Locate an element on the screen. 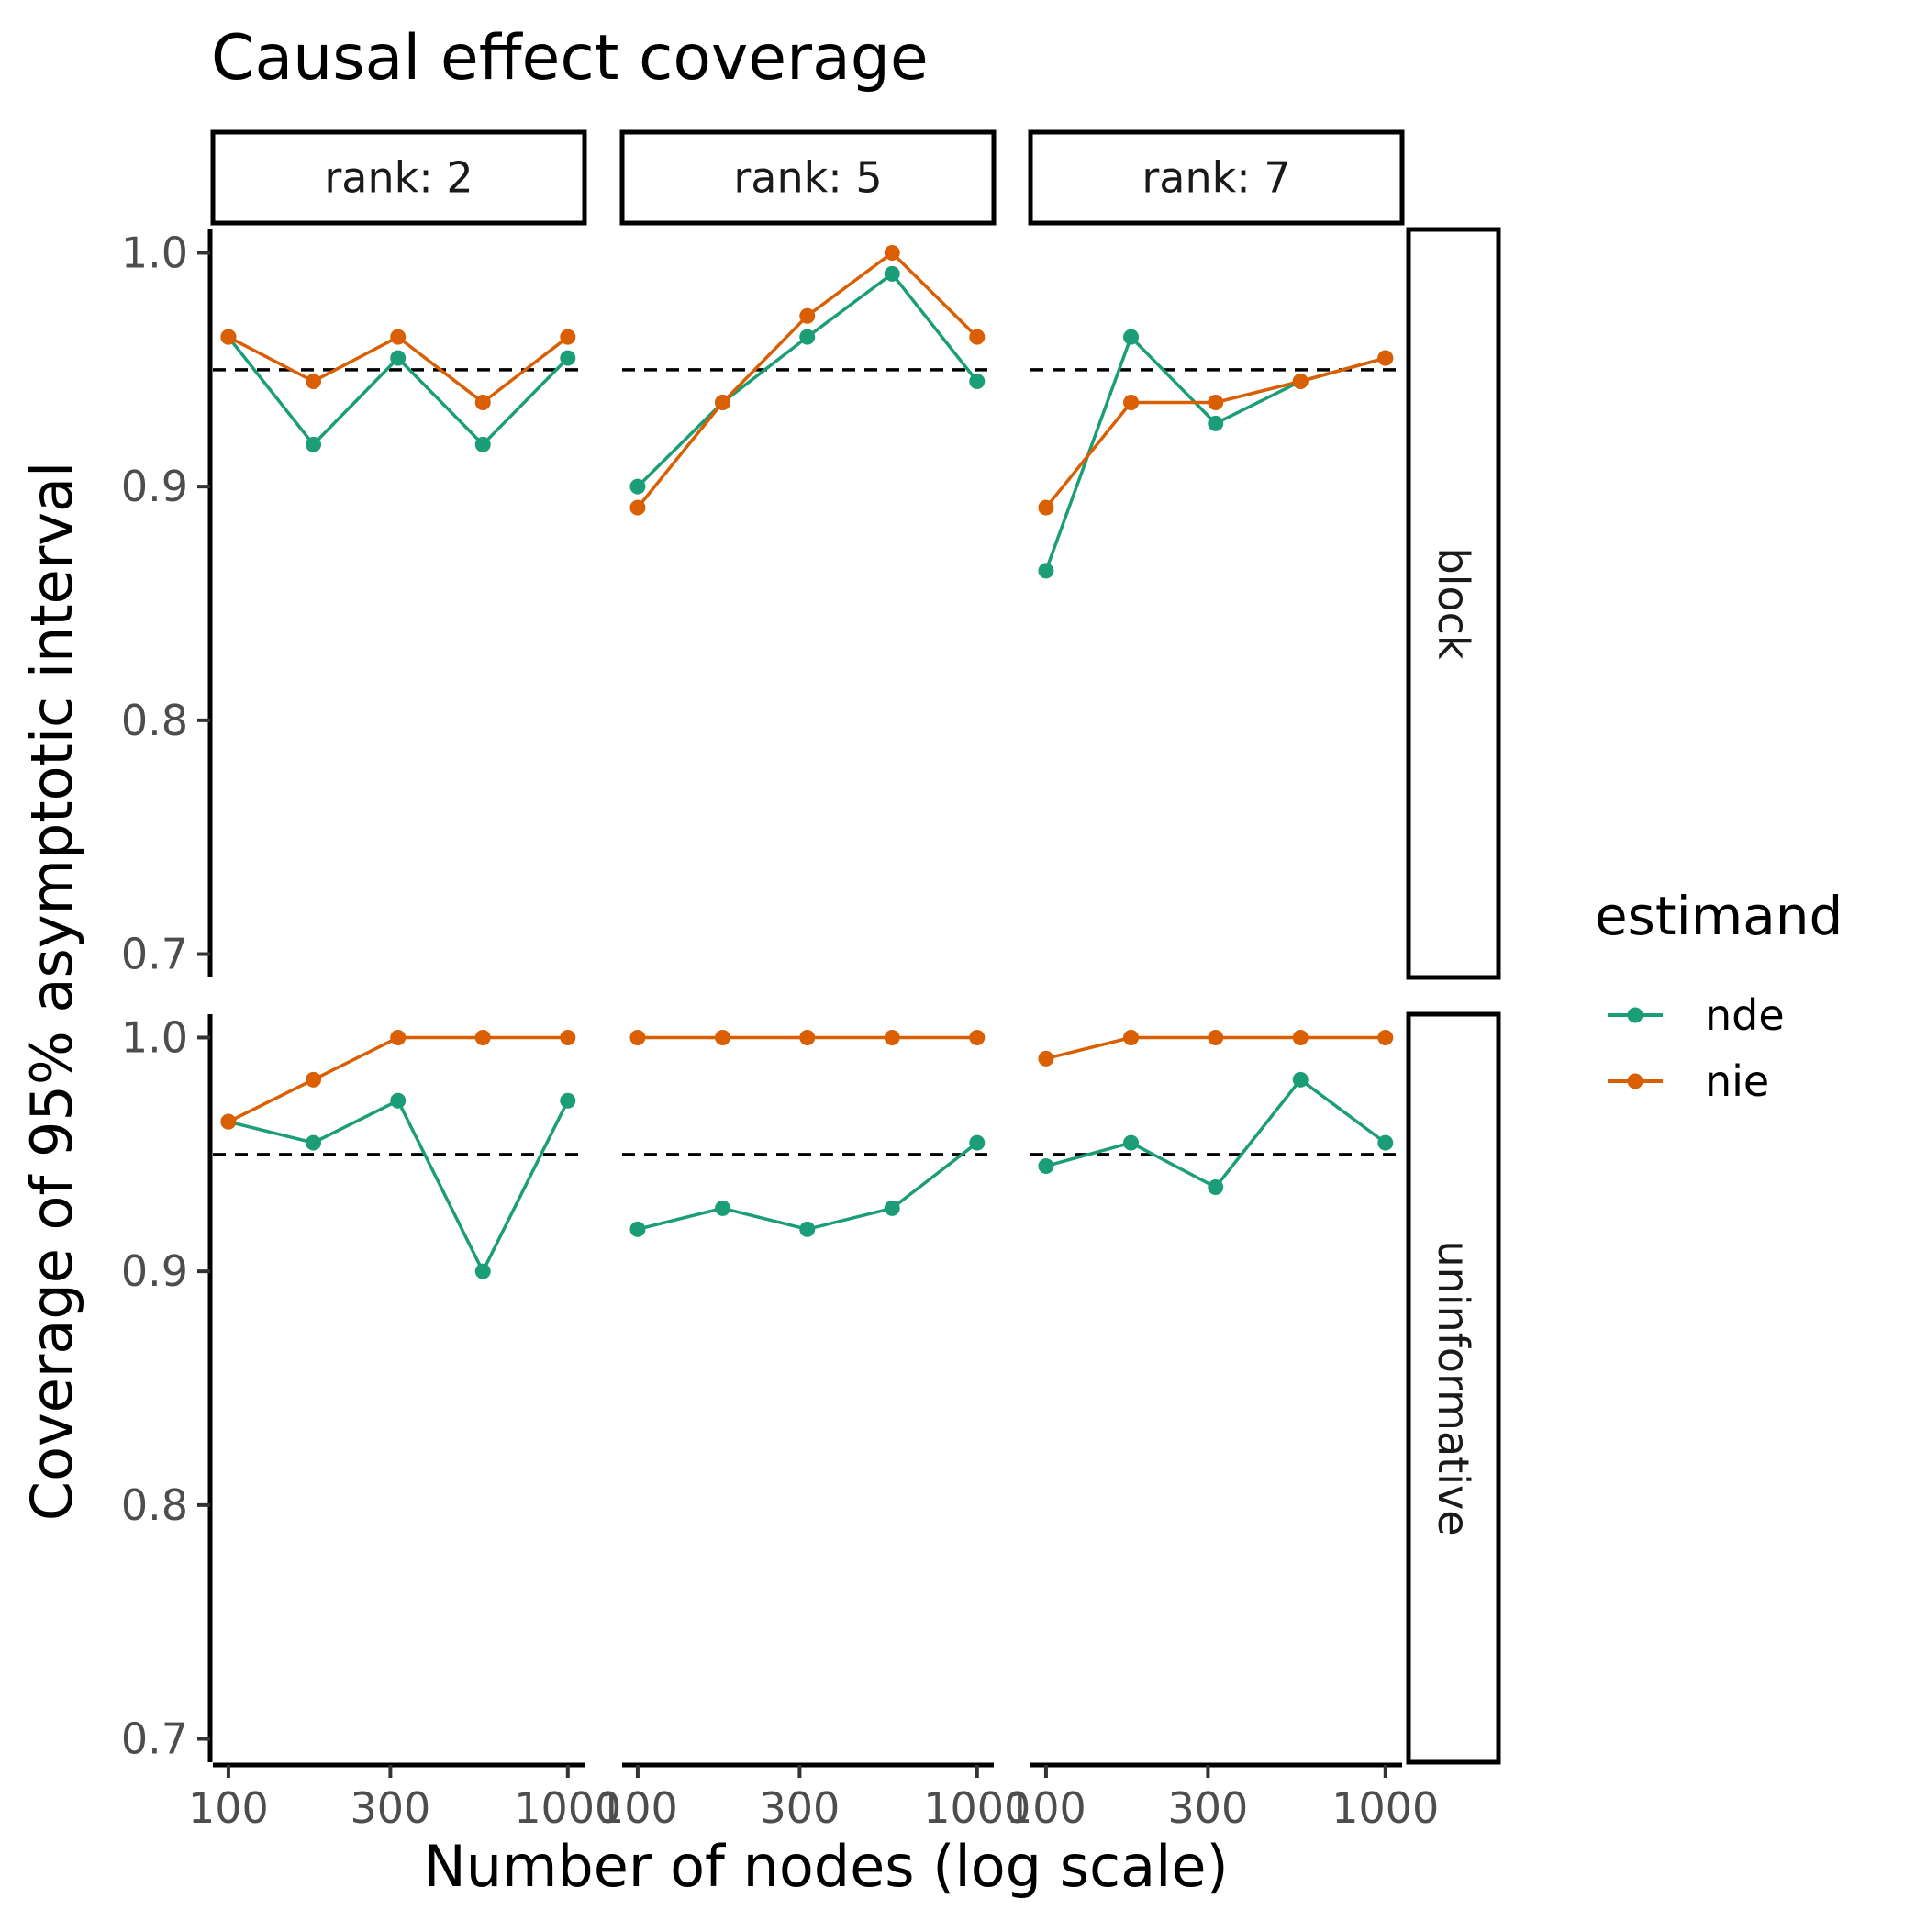 The width and height of the screenshot is (1927, 1932). facet-strip-col-label: rank: 7 is located at coordinates (1216, 178).